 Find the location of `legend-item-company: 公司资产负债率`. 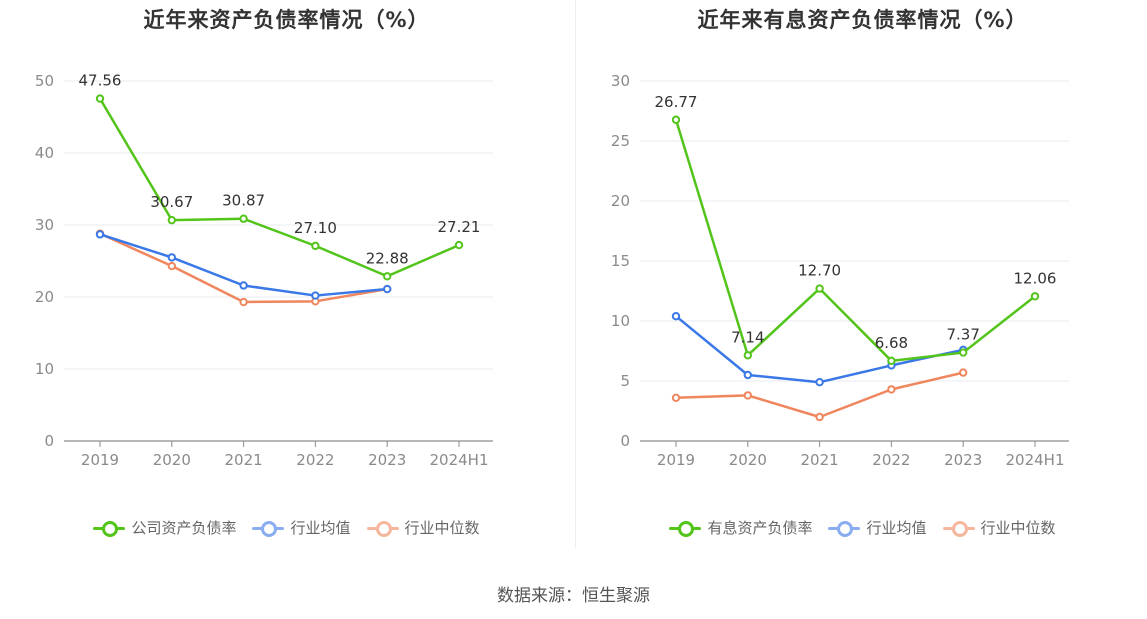

legend-item-company: 公司资产负债率 is located at coordinates (164, 527).